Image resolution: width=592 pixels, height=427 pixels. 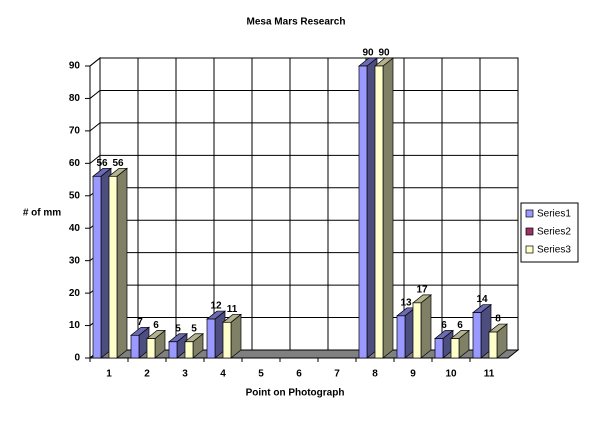 I want to click on legend-label: Series1, so click(x=554, y=214).